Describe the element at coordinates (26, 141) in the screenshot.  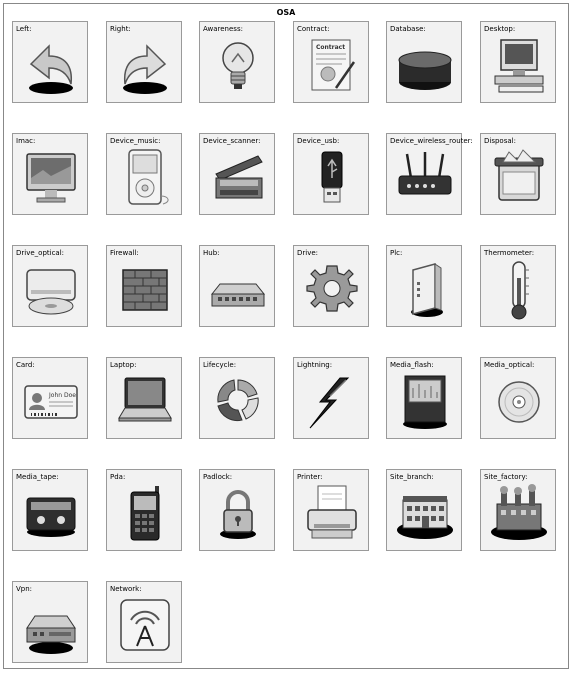
I see `tile-label: Imac:` at that location.